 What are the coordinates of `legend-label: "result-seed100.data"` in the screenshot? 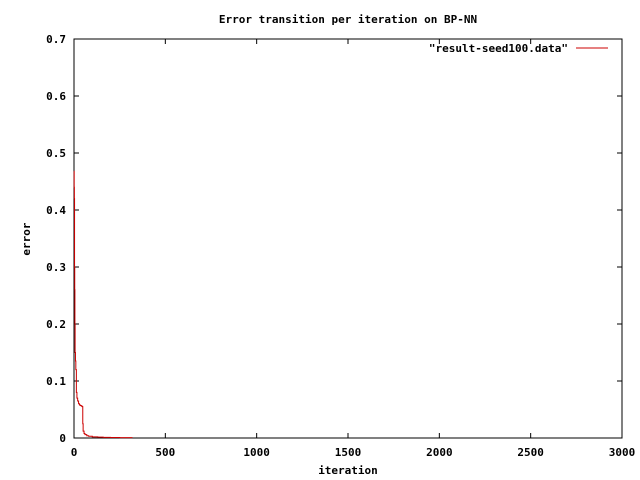 It's located at (498, 48).